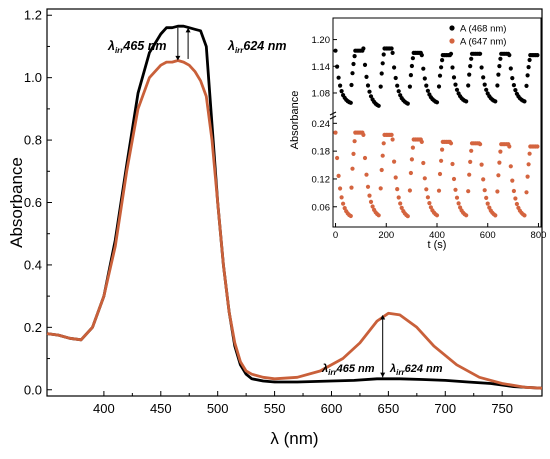 The width and height of the screenshot is (550, 459). I want to click on y-tick-label: 0.2, so click(33, 327).